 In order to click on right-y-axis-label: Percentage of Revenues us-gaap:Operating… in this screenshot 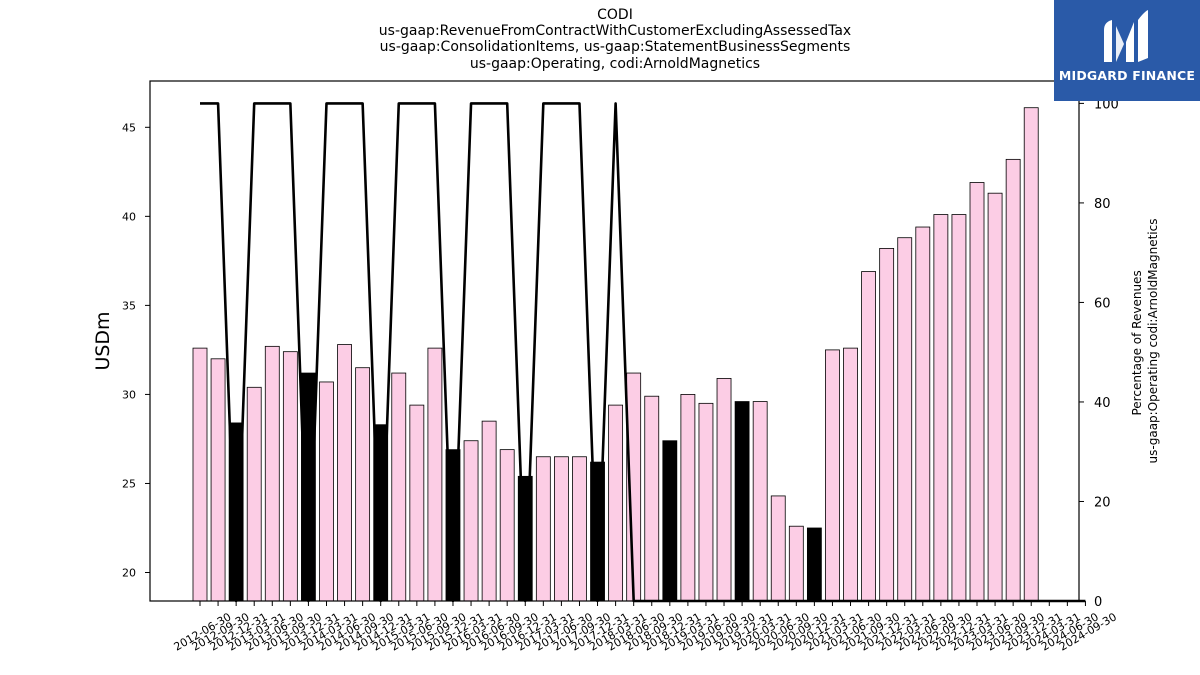, I will do `click(1145, 341)`.